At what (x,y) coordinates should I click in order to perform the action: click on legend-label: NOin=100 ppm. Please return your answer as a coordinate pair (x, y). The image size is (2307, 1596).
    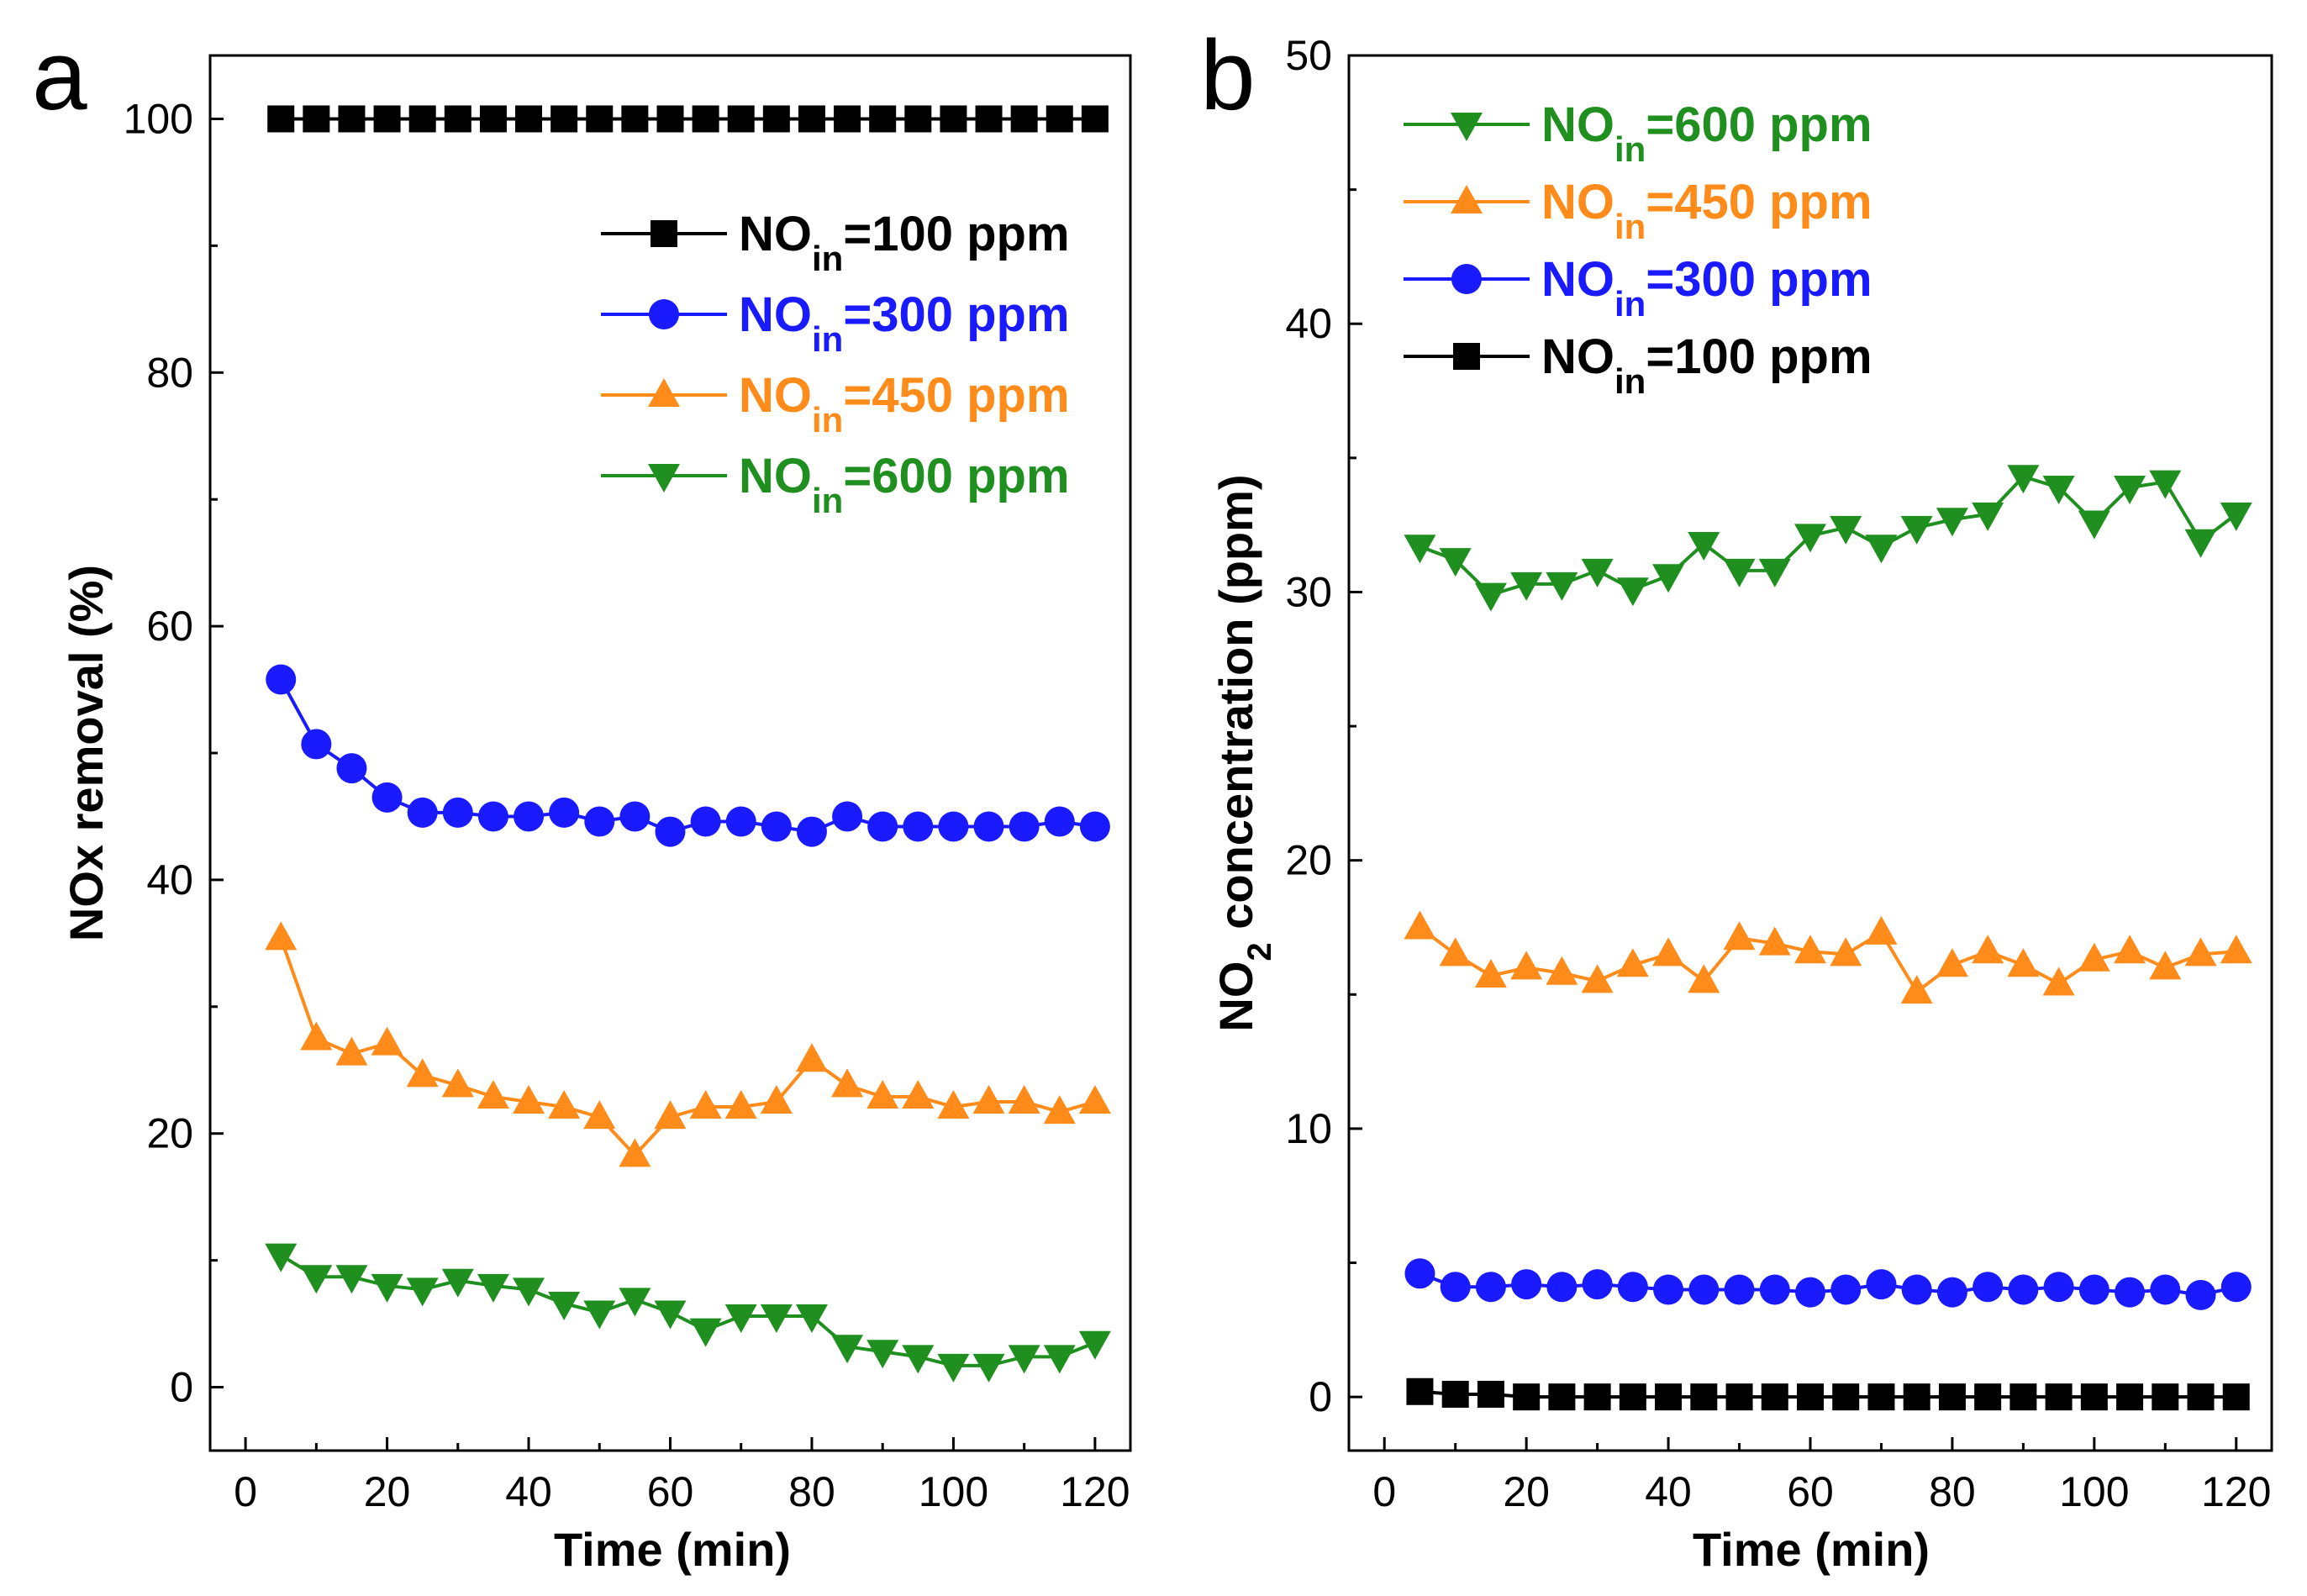
    Looking at the image, I should click on (1707, 365).